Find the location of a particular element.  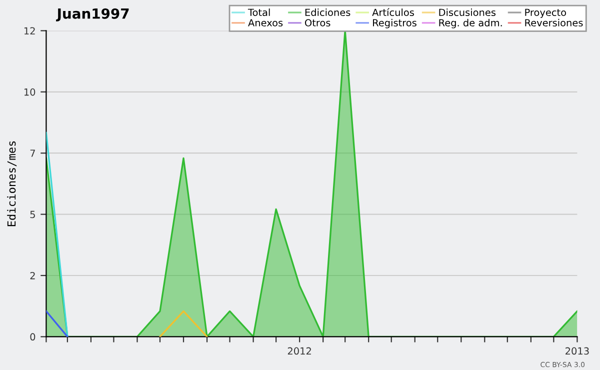

legend-label: Otros is located at coordinates (317, 22).